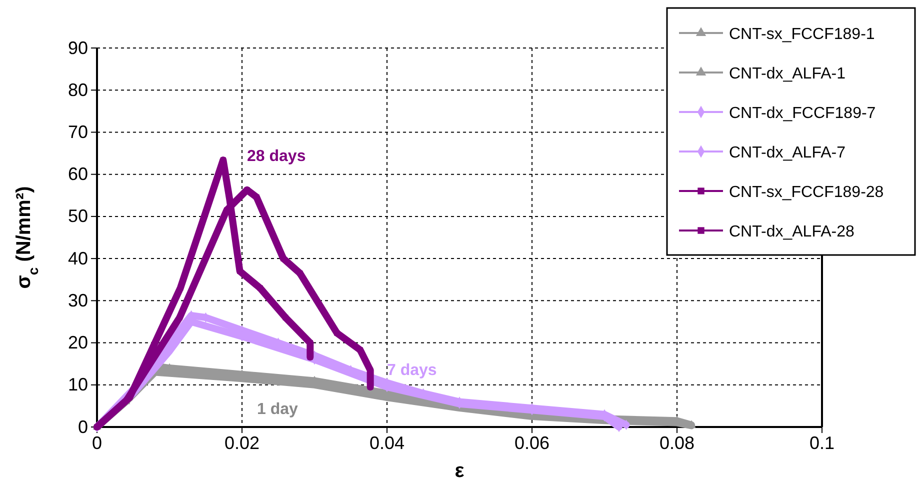 This screenshot has width=918, height=483. Describe the element at coordinates (802, 34) in the screenshot. I see `legend-label: CNT-sx_FCCF189-1` at that location.